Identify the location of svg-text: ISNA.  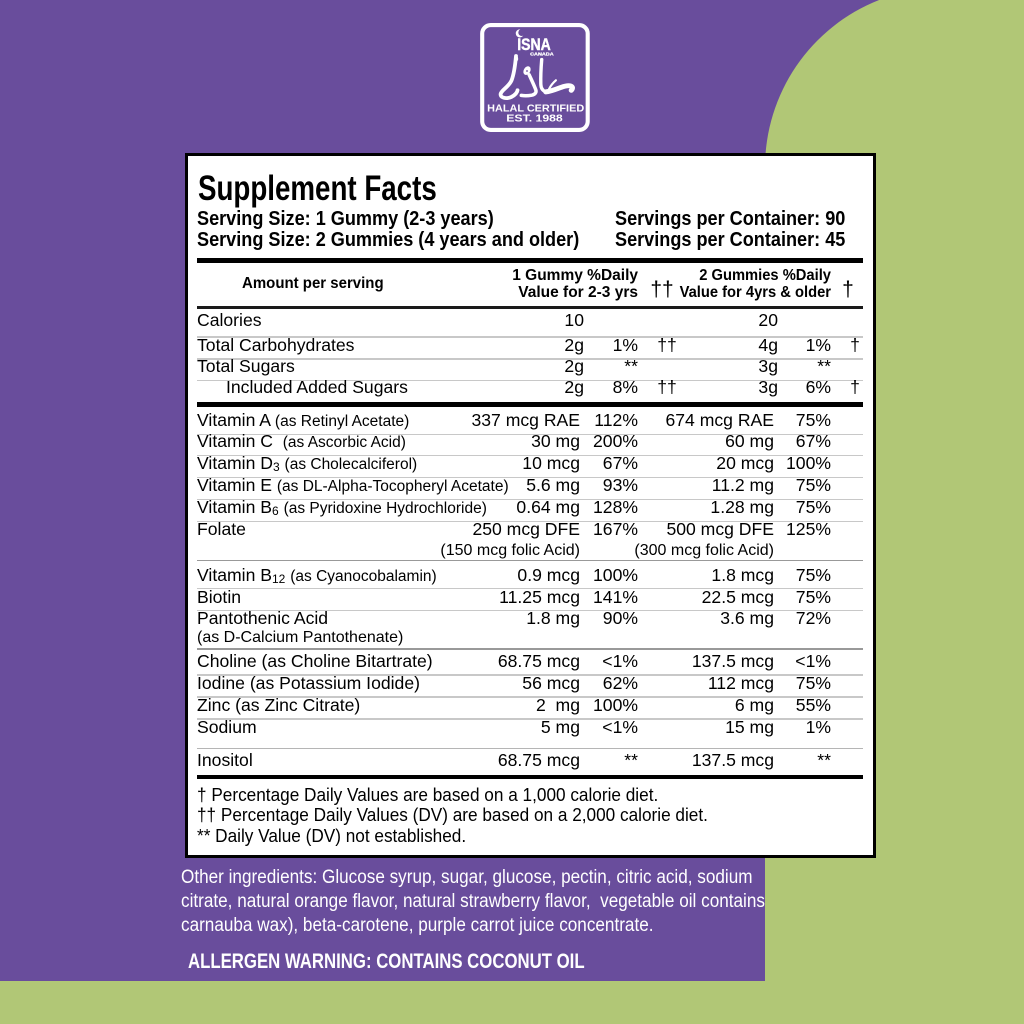
(534, 45).